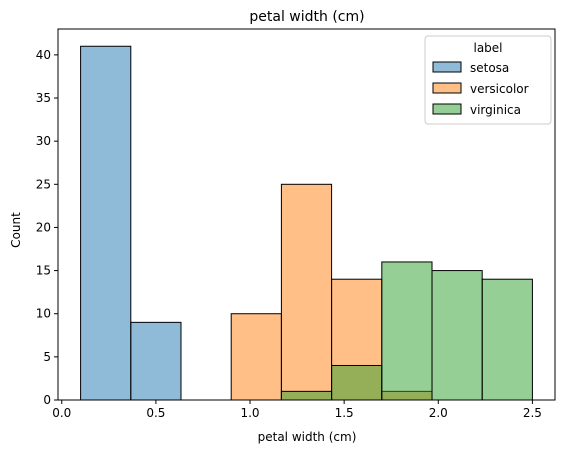 Image resolution: width=563 pixels, height=453 pixels. I want to click on legend-swatch-setosa, so click(447, 67).